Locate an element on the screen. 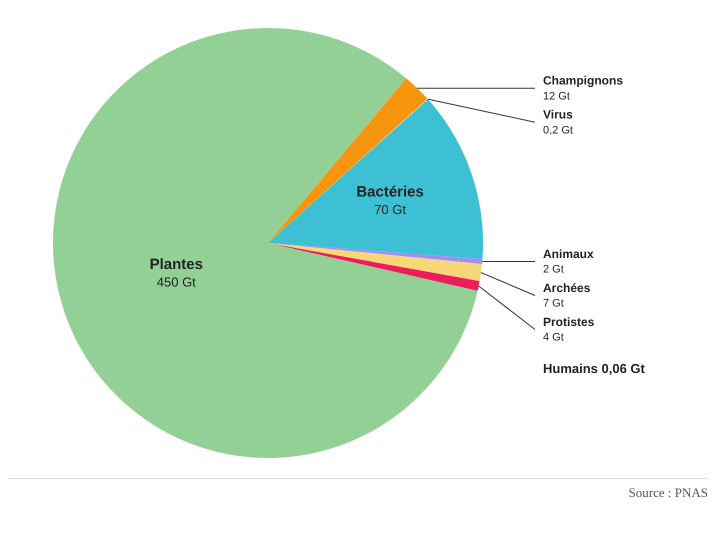  slice-label: Bactéries is located at coordinates (390, 191).